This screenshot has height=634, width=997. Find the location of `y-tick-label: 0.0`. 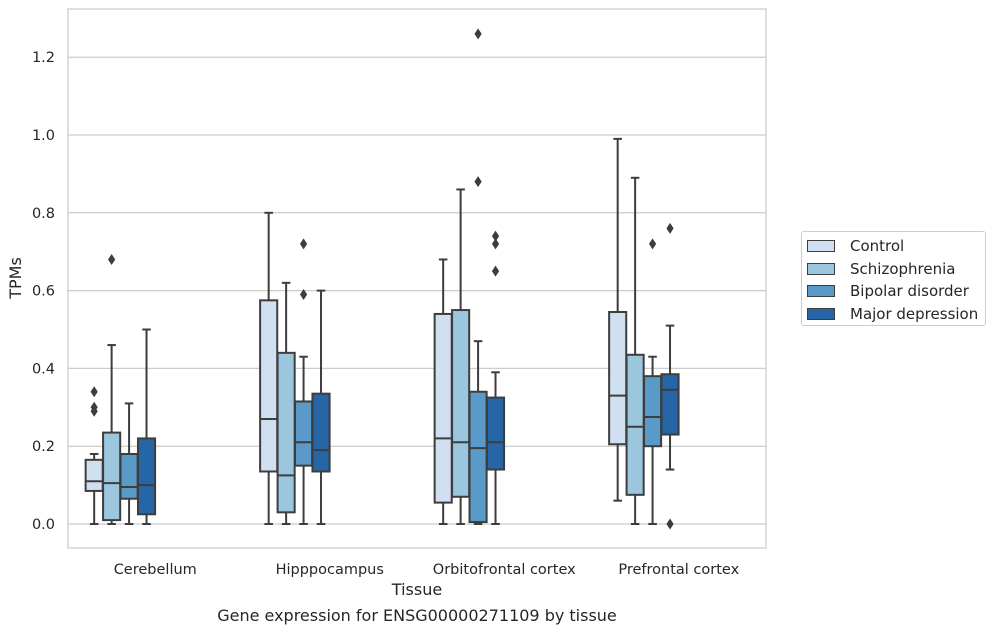

y-tick-label: 0.0 is located at coordinates (43, 525).